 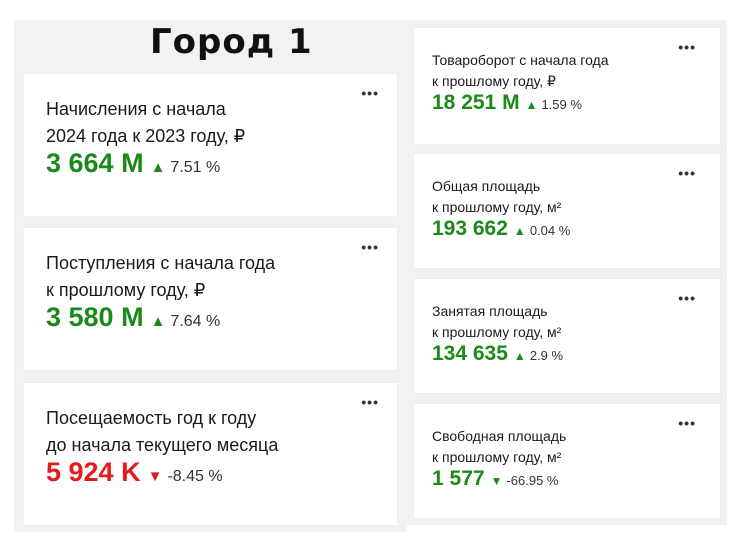 What do you see at coordinates (470, 228) in the screenshot?
I see `kpi-value: 193 662` at bounding box center [470, 228].